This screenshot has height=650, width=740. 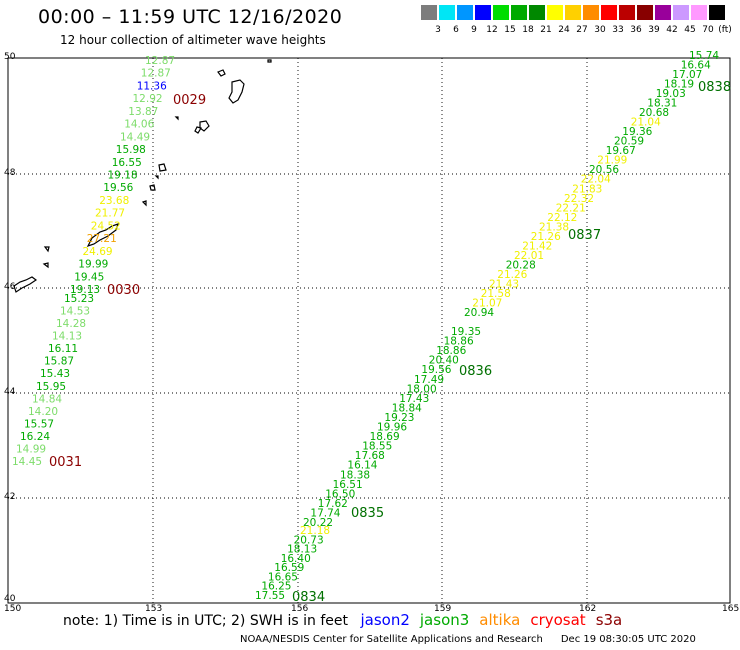 What do you see at coordinates (27, 462) in the screenshot?
I see `pass-0030-value: 14.45` at bounding box center [27, 462].